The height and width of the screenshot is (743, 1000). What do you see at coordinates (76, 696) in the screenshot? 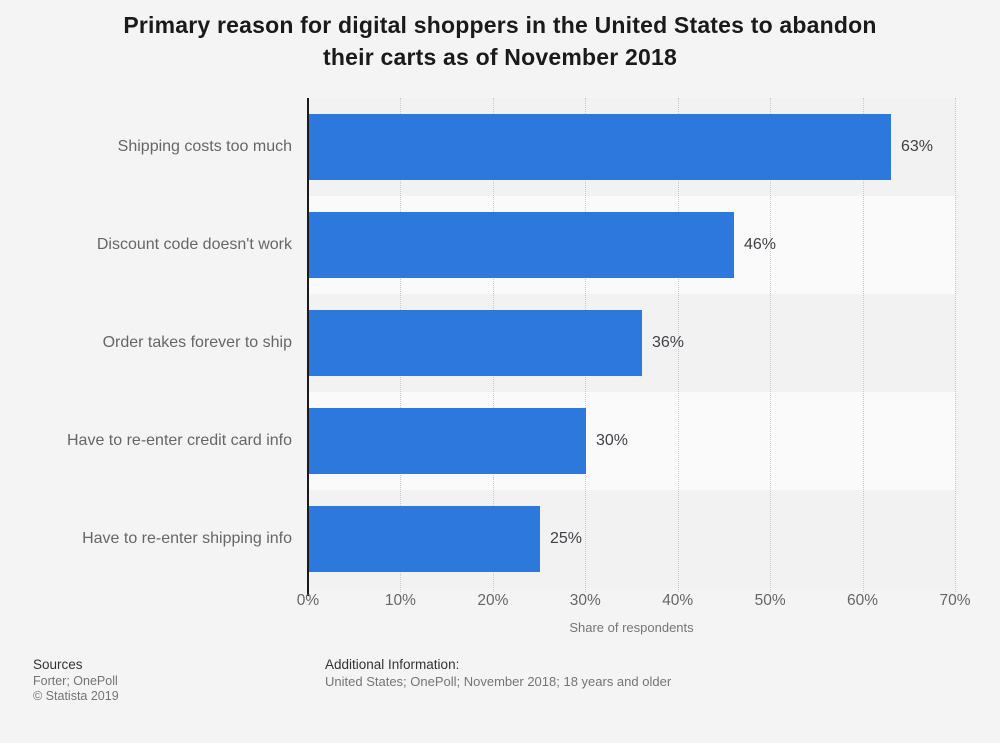
I see `copyright-notice: © Statista 2019` at bounding box center [76, 696].